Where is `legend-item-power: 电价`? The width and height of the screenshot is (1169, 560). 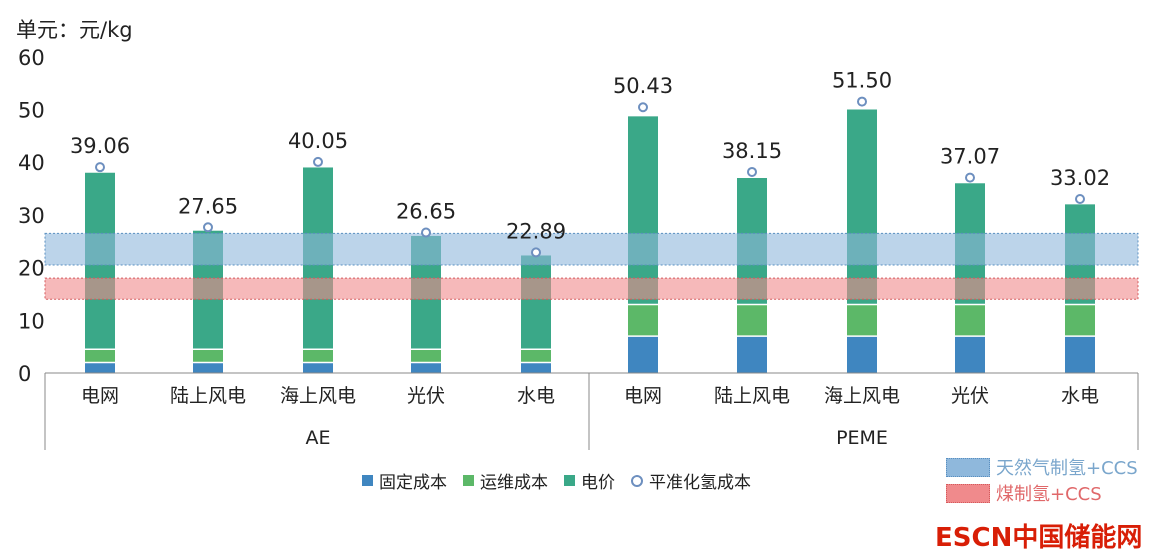
legend-item-power: 电价 is located at coordinates (589, 480).